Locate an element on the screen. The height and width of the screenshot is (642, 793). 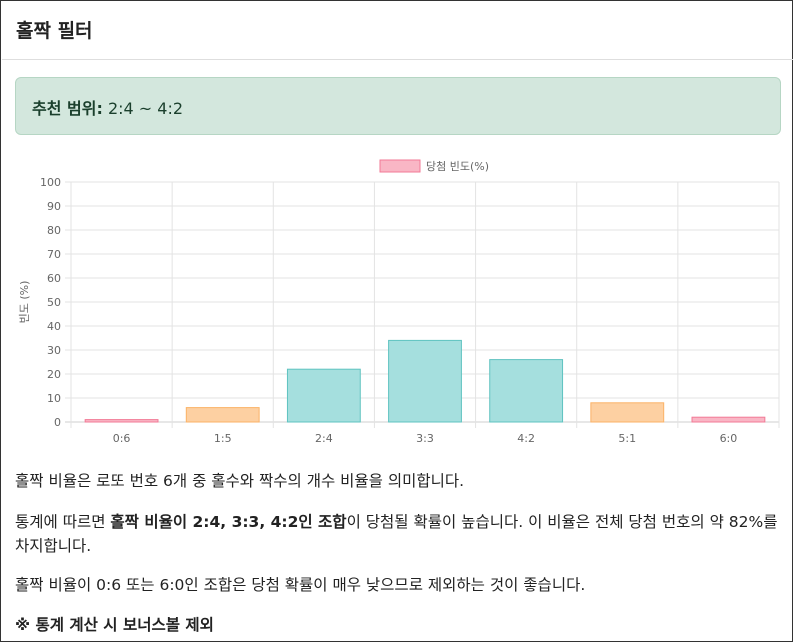
y-axis-label: 빈도 (%) is located at coordinates (24, 302).